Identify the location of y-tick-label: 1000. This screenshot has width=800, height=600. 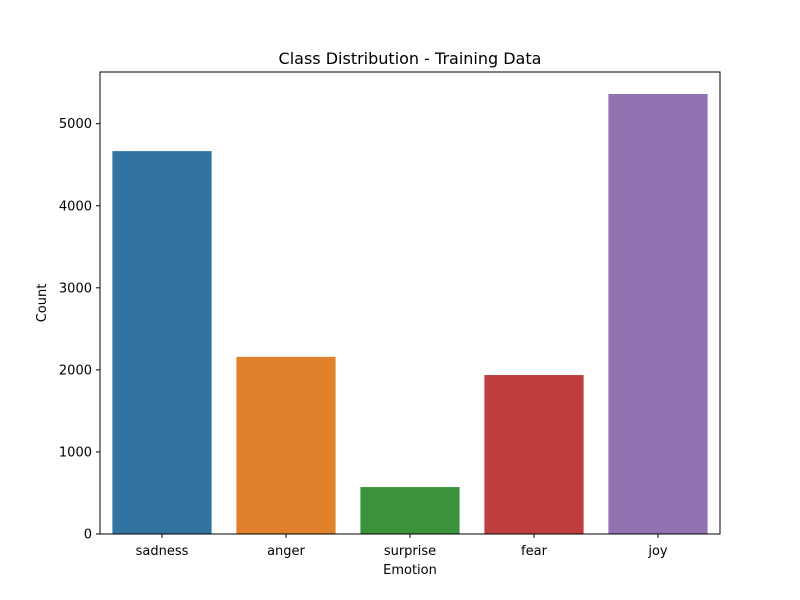
(75, 452).